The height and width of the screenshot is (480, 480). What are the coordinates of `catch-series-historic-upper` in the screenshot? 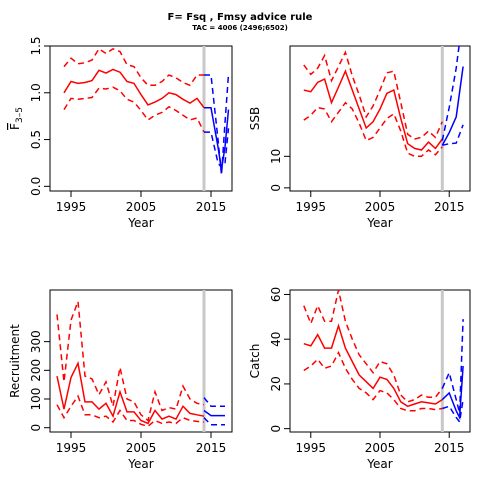 It's located at (373, 346).